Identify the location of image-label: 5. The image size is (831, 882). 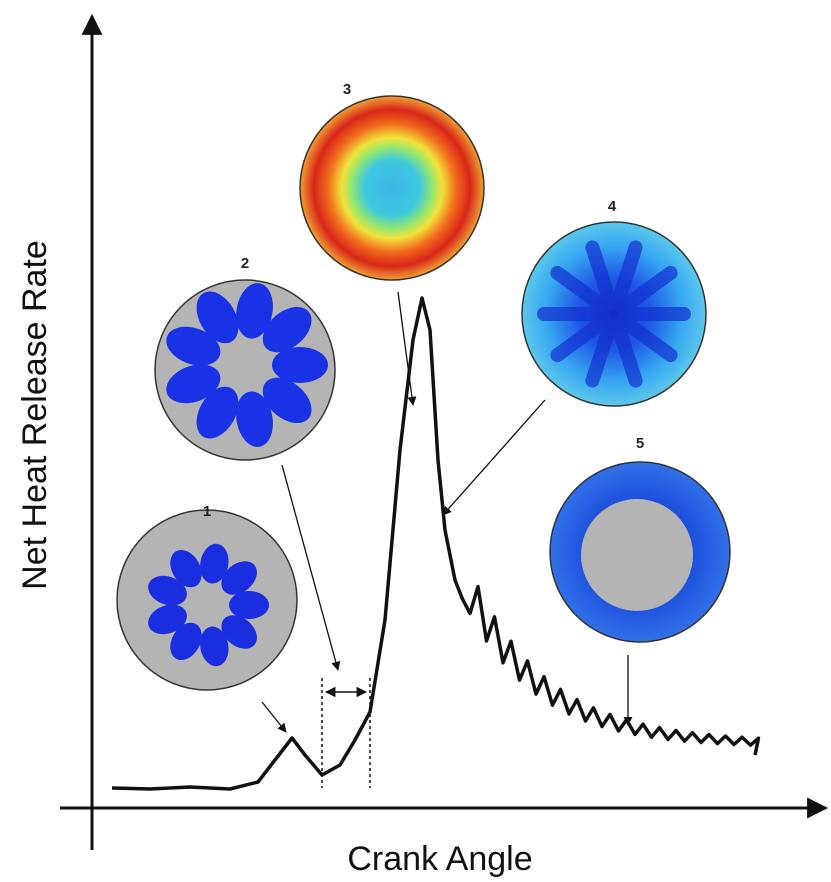
(640, 443).